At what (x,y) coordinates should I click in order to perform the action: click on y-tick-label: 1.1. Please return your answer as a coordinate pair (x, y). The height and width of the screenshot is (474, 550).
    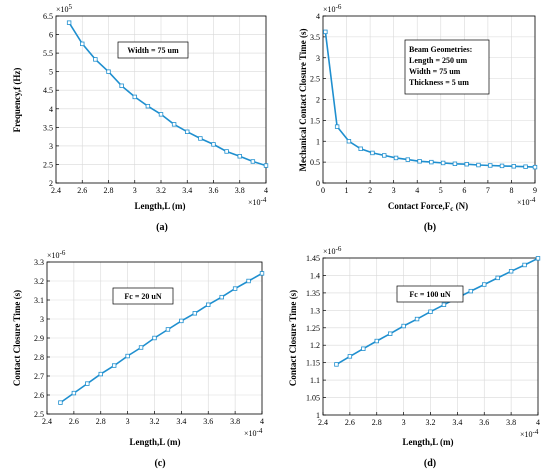
    Looking at the image, I should click on (315, 380).